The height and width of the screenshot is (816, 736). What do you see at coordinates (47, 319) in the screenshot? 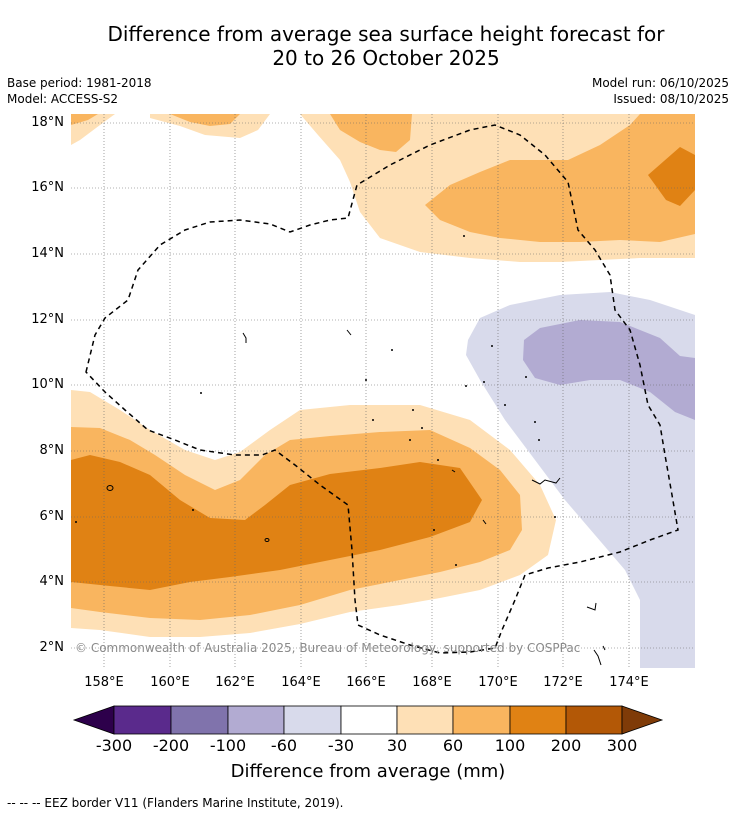
I see `lat-label-12n: 12°N` at bounding box center [47, 319].